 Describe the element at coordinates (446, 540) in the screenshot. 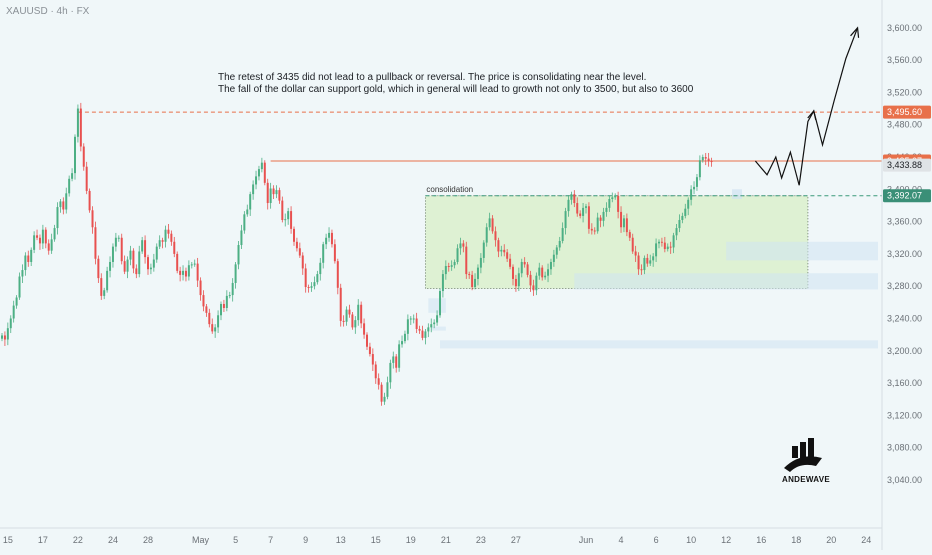

I see `x-tick-label: 21` at that location.